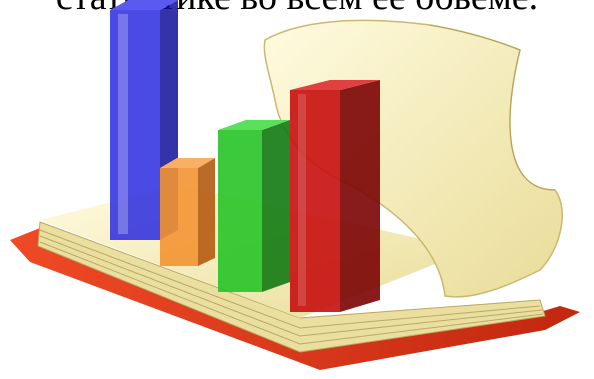 This screenshot has height=379, width=594. What do you see at coordinates (335, 196) in the screenshot?
I see `bar-red` at bounding box center [335, 196].